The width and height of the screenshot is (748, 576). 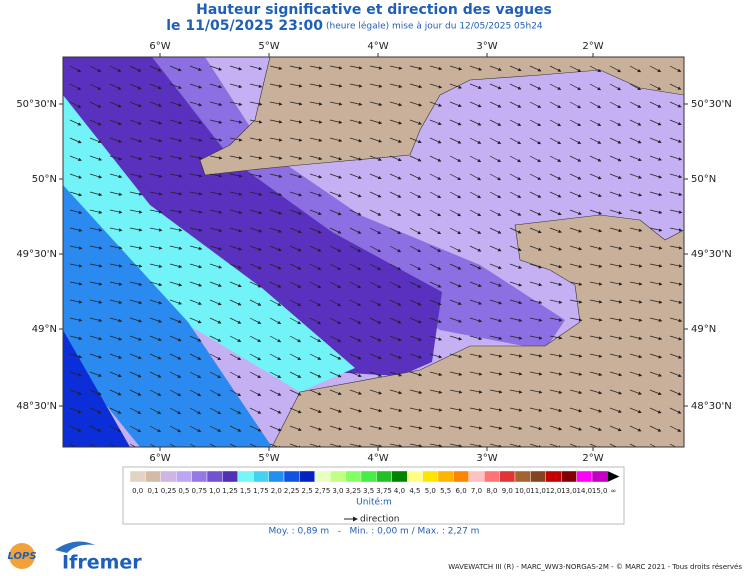 What do you see at coordinates (44, 179) in the screenshot?
I see `y-tick-label-left: 50°N` at bounding box center [44, 179].